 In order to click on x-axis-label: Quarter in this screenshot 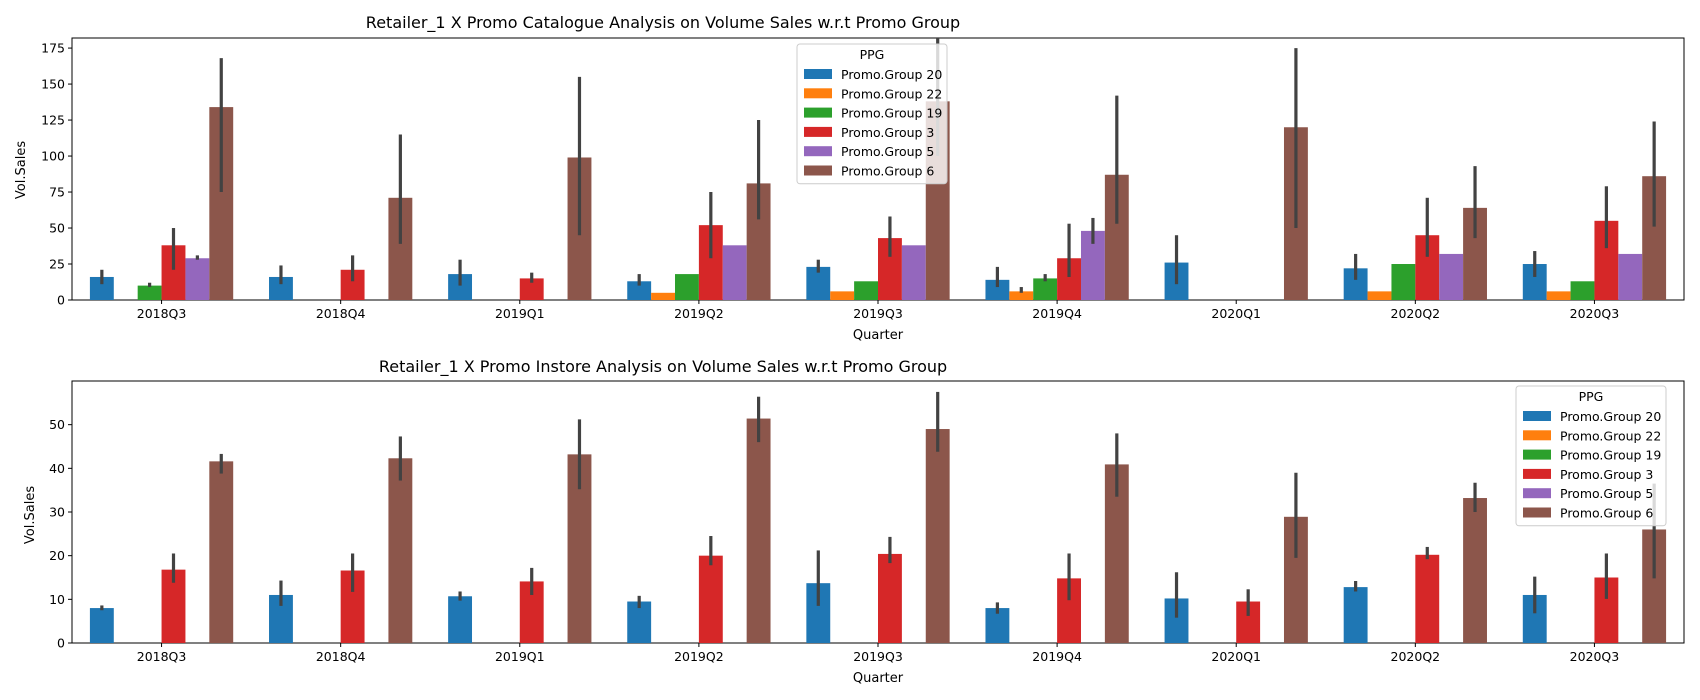, I will do `click(878, 335)`.